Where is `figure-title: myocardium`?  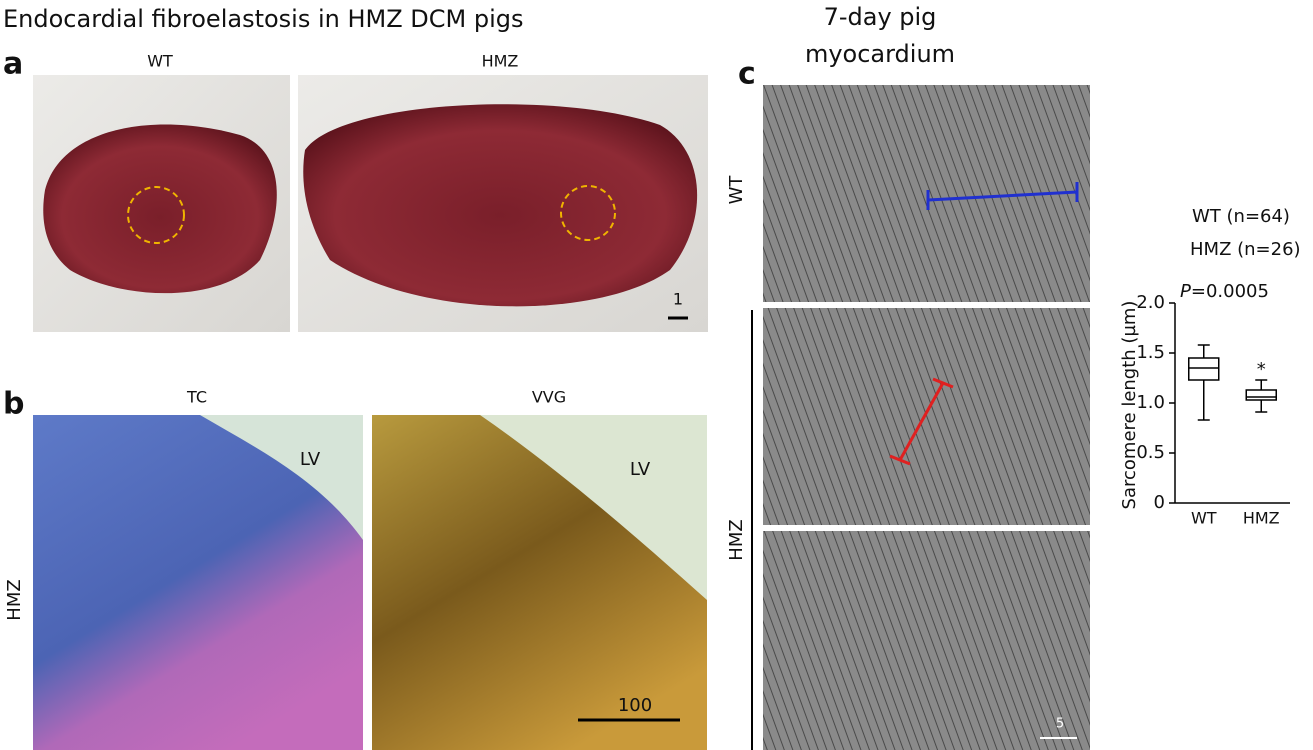 figure-title: myocardium is located at coordinates (880, 54).